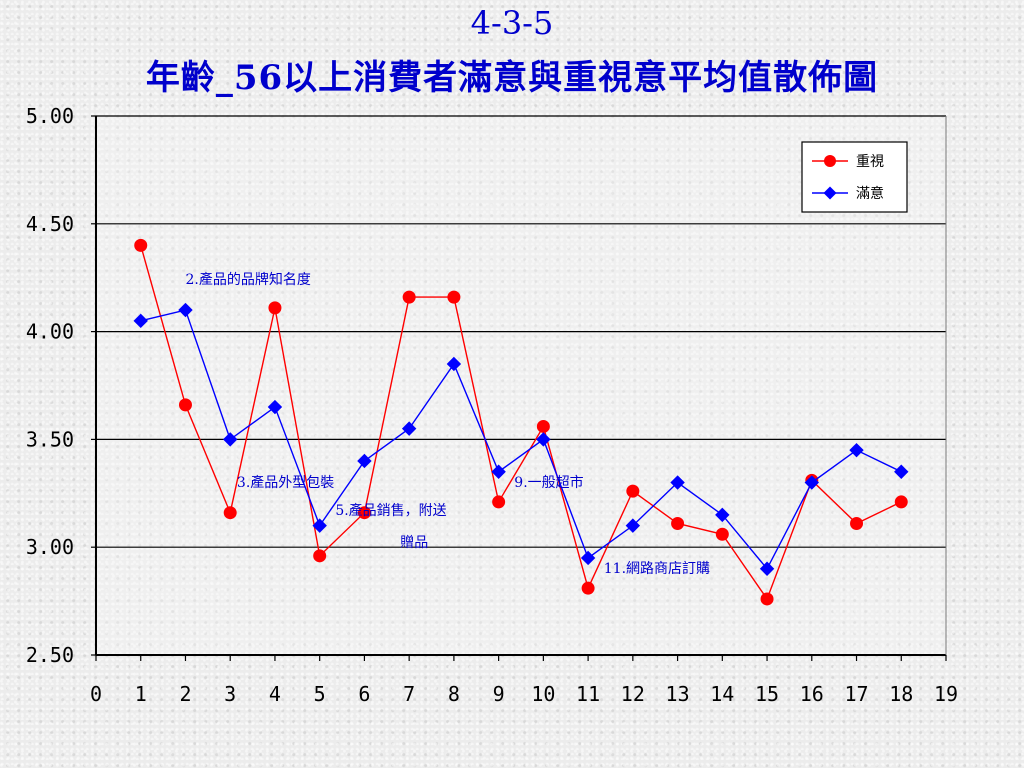  Describe the element at coordinates (50, 439) in the screenshot. I see `y-tick-label: 3.50` at that location.